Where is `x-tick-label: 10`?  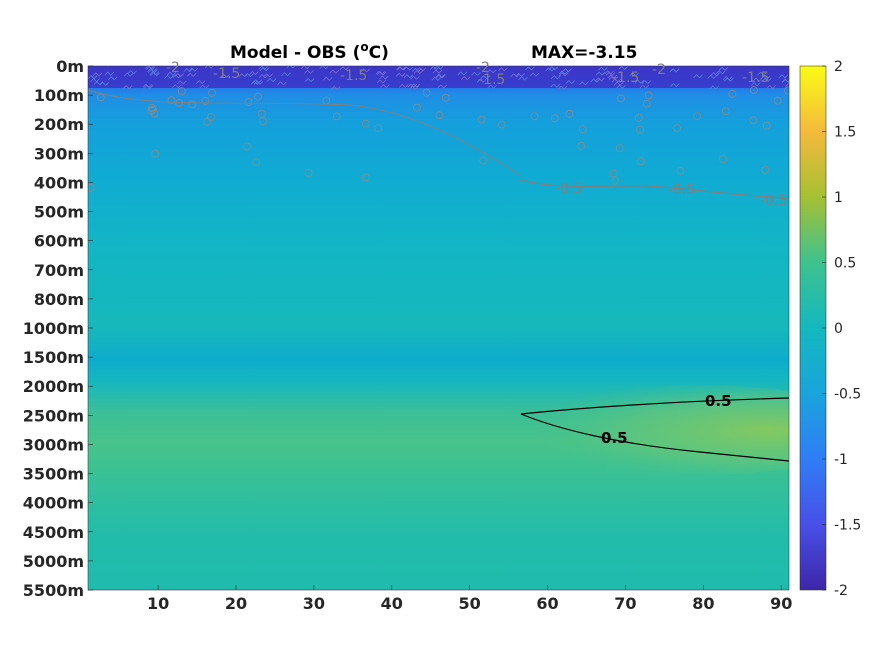
x-tick-label: 10 is located at coordinates (158, 603).